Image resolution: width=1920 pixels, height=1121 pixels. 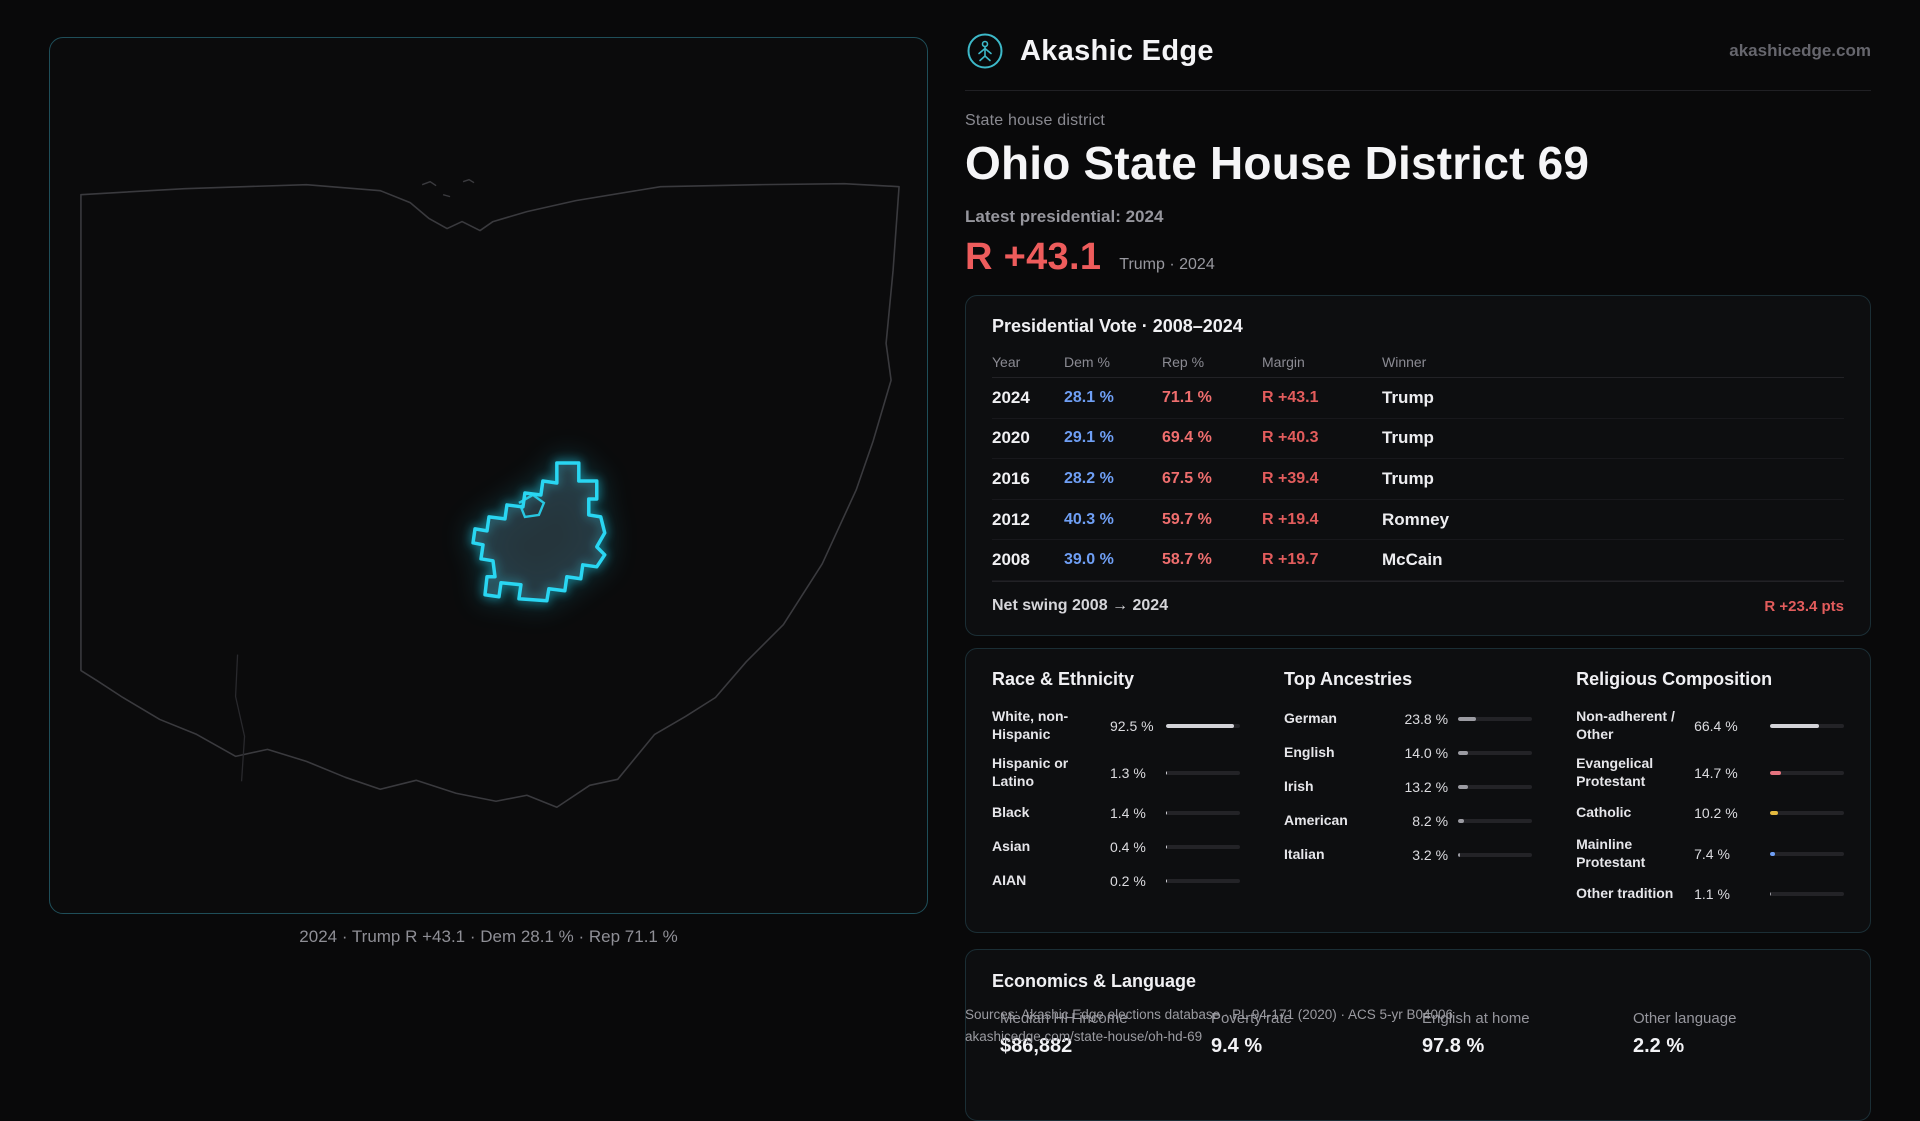 I want to click on table-row: 2024 28.1 % 71.1 % R +43.1 Trump, so click(x=1418, y=398).